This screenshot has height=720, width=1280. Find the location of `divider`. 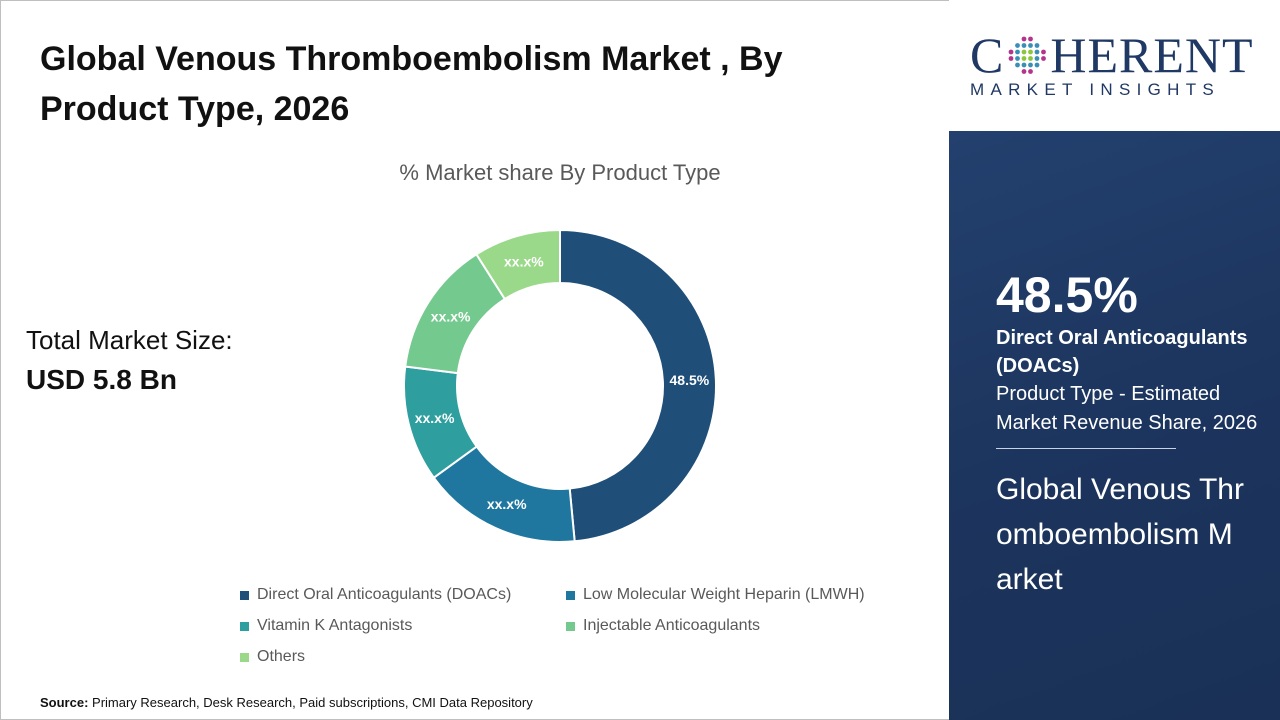

divider is located at coordinates (1086, 448).